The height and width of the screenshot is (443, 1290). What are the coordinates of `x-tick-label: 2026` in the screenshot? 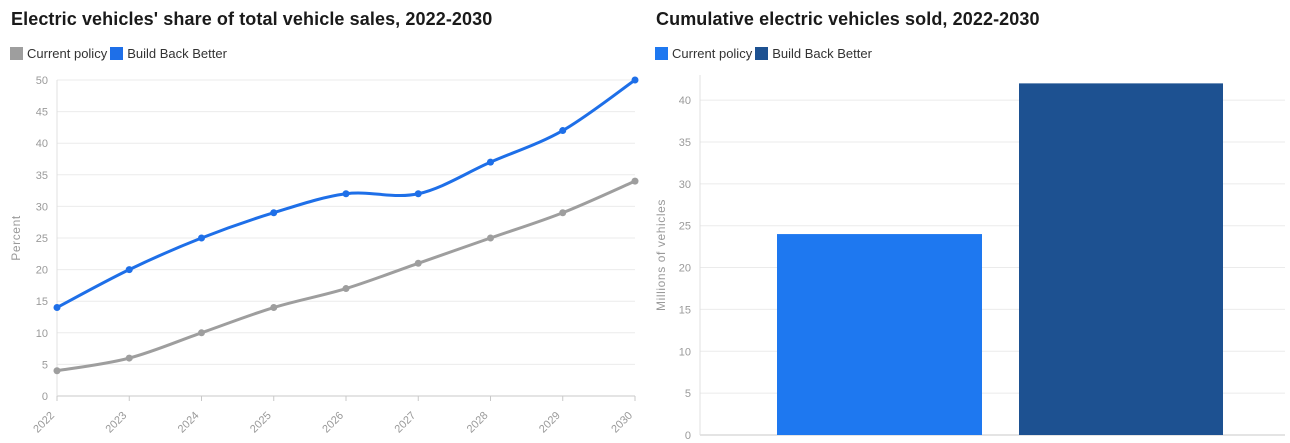 It's located at (333, 423).